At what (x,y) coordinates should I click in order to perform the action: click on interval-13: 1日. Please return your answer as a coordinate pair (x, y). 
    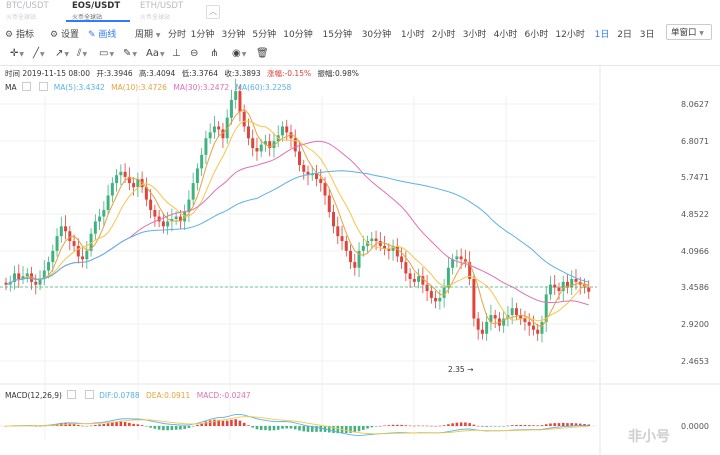
    Looking at the image, I should click on (602, 35).